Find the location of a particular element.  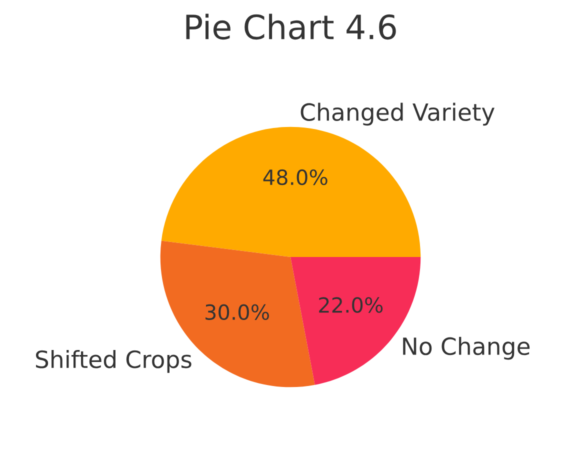

slice-label: Shifted Crops is located at coordinates (114, 361).